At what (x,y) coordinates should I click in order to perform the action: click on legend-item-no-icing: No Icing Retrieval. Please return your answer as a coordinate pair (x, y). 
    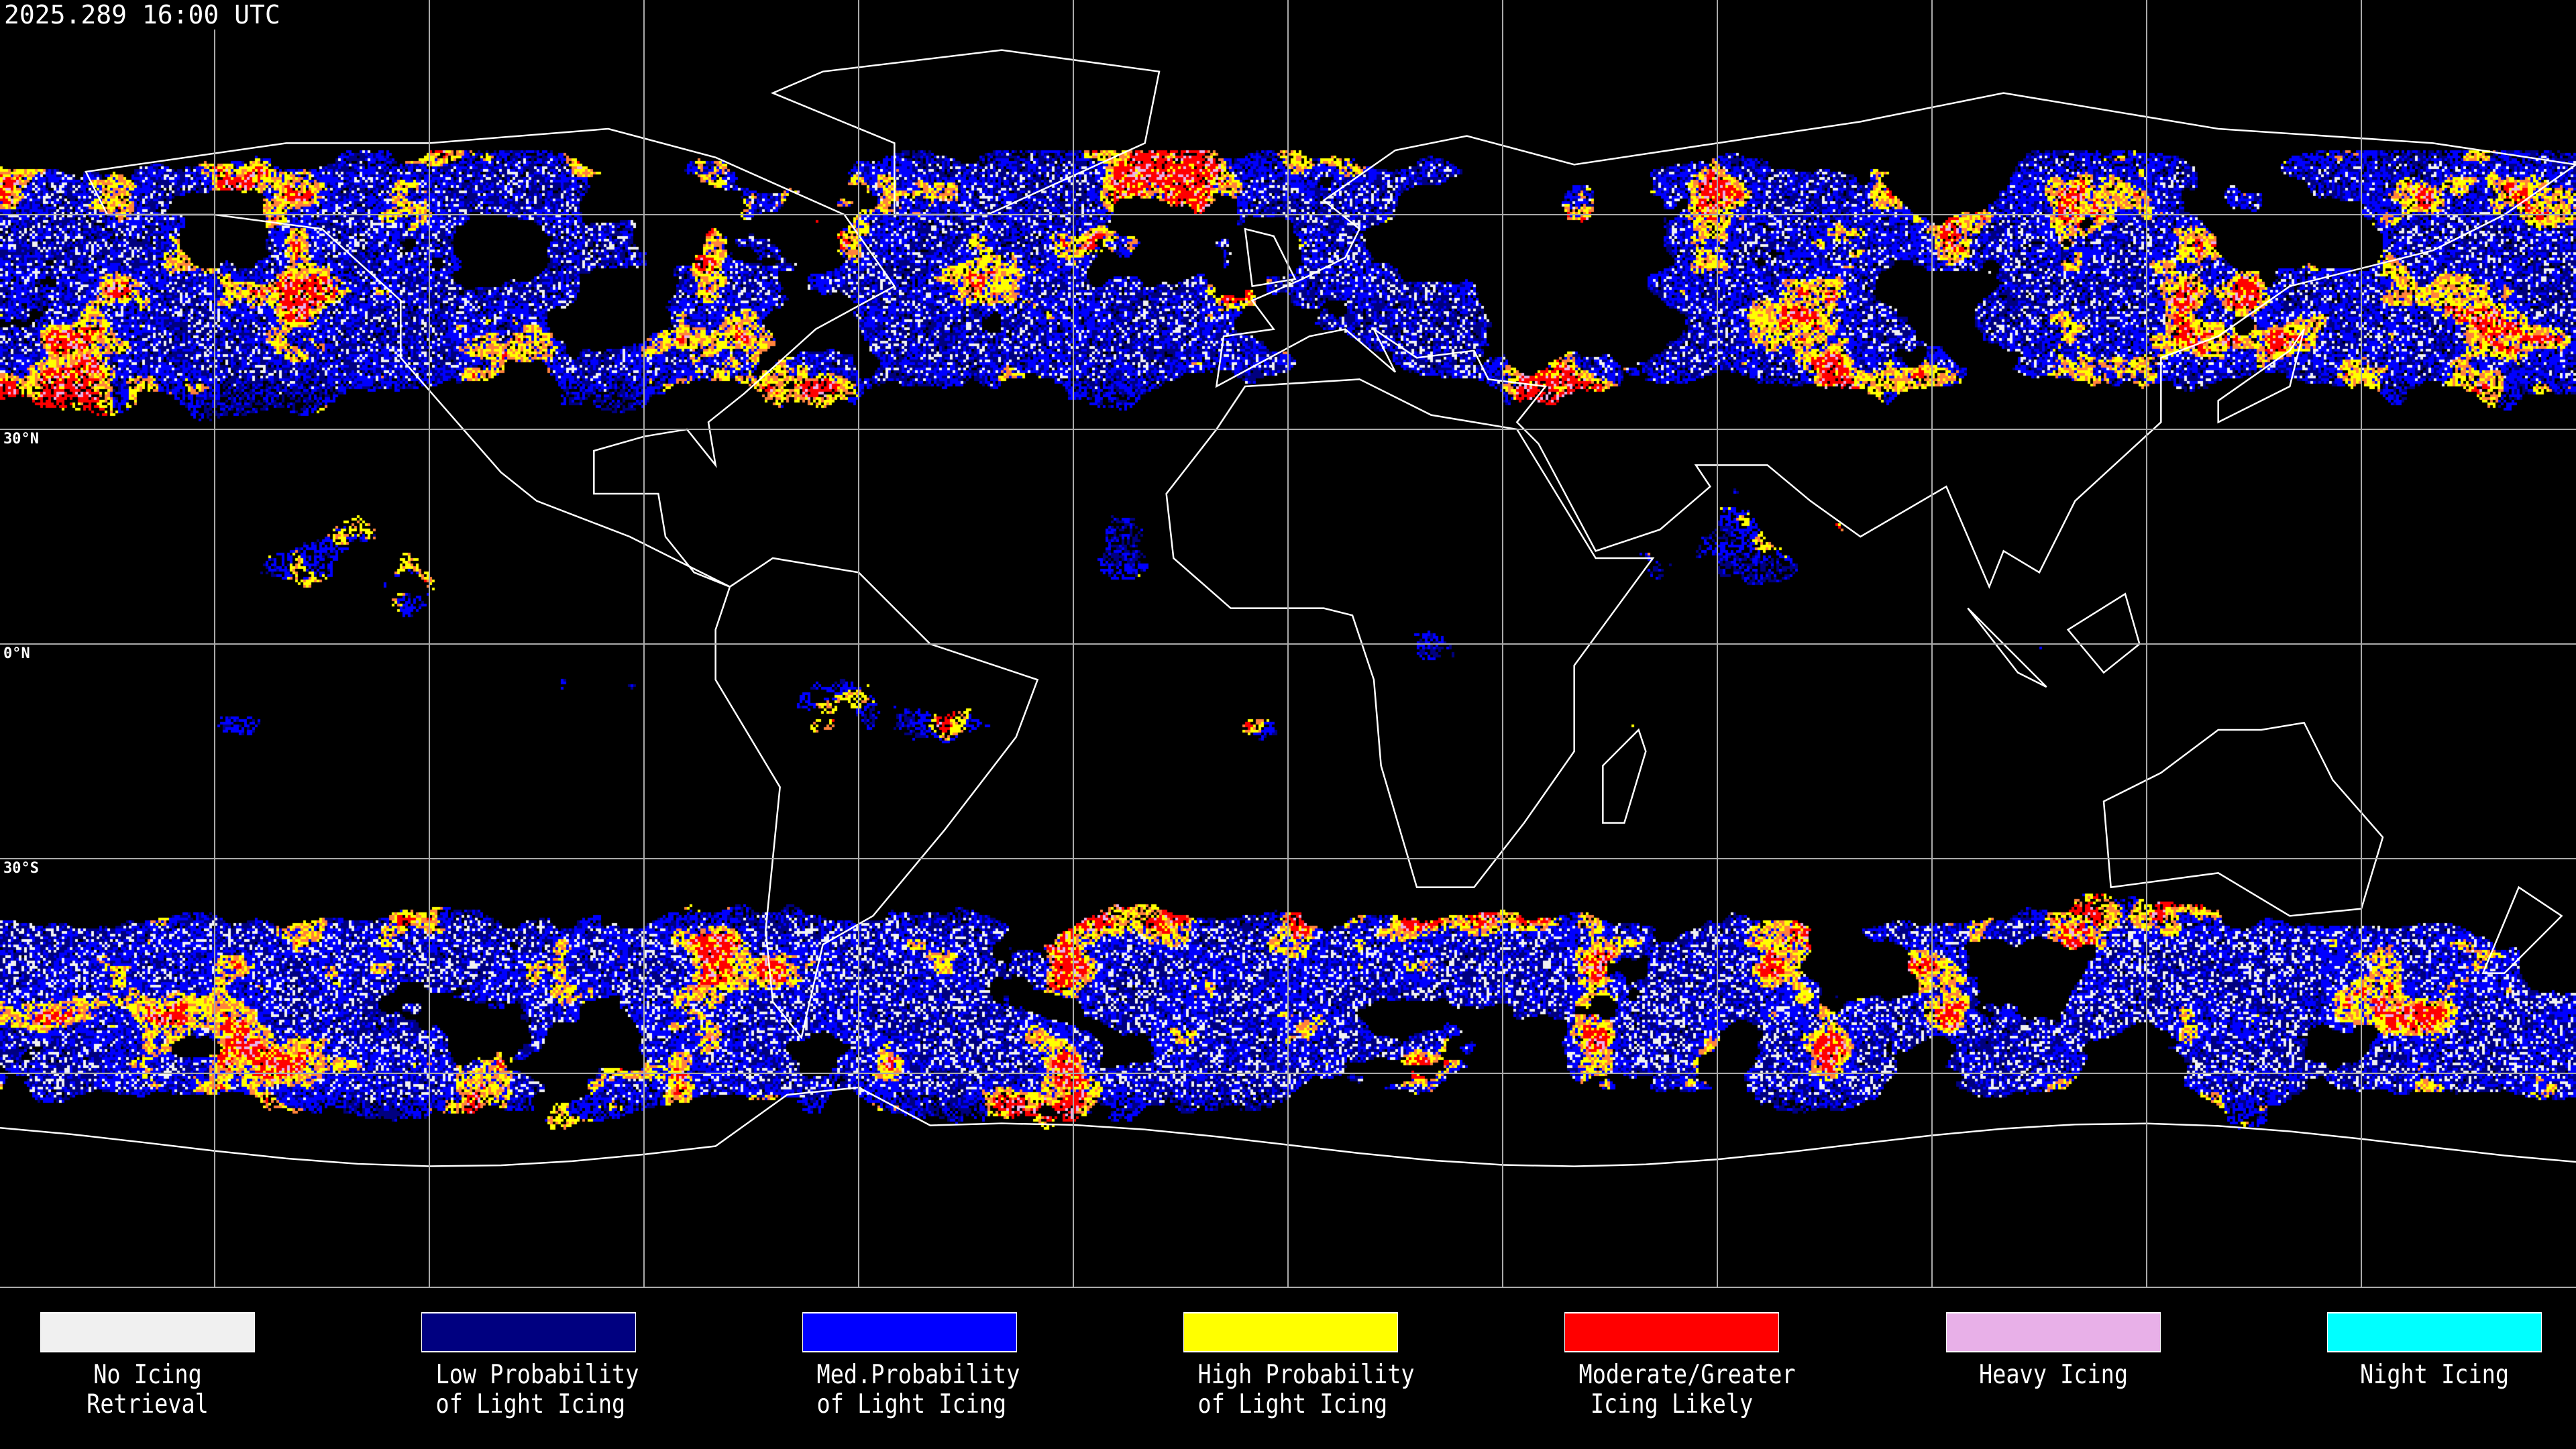
    Looking at the image, I should click on (148, 1365).